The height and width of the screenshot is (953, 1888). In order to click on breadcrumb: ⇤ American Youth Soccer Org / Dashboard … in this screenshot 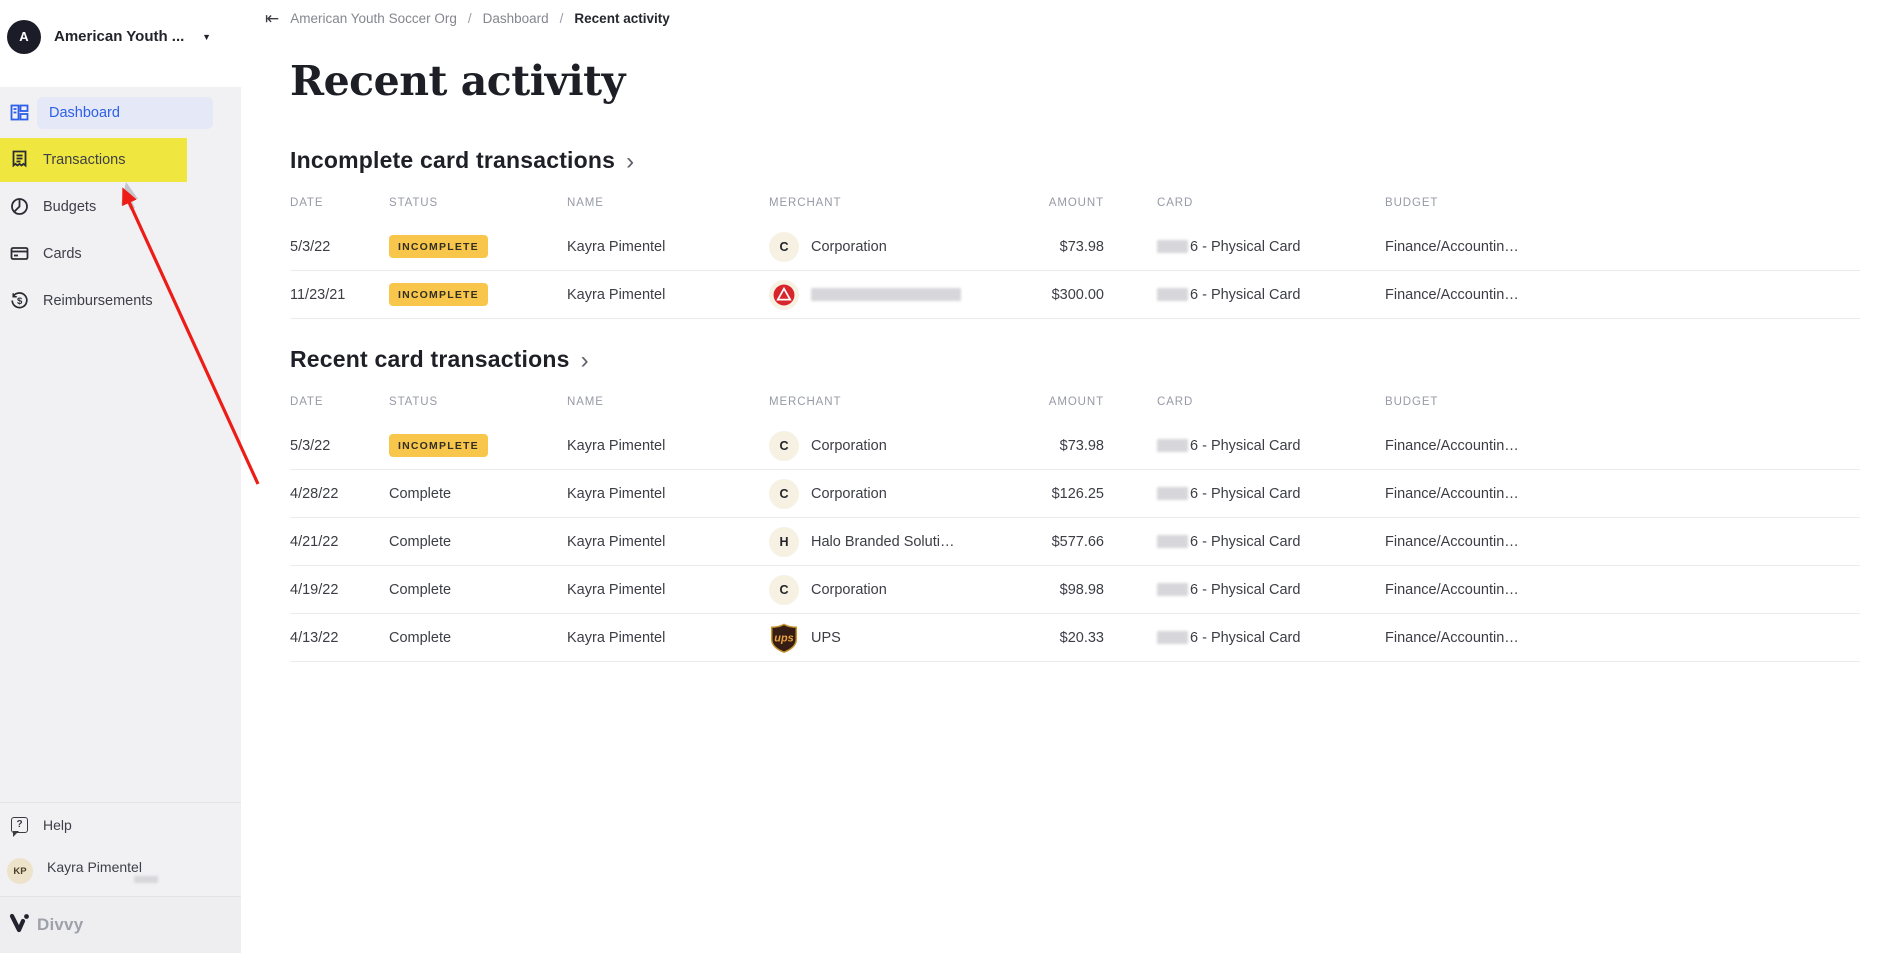, I will do `click(1076, 18)`.